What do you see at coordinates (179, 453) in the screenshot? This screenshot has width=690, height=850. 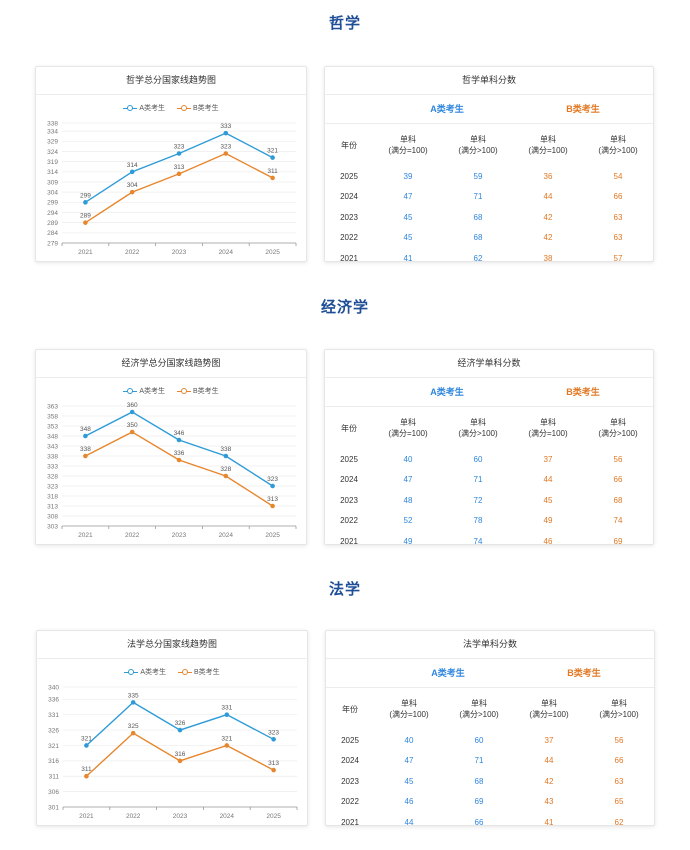 I see `series-b-data-label: 336` at bounding box center [179, 453].